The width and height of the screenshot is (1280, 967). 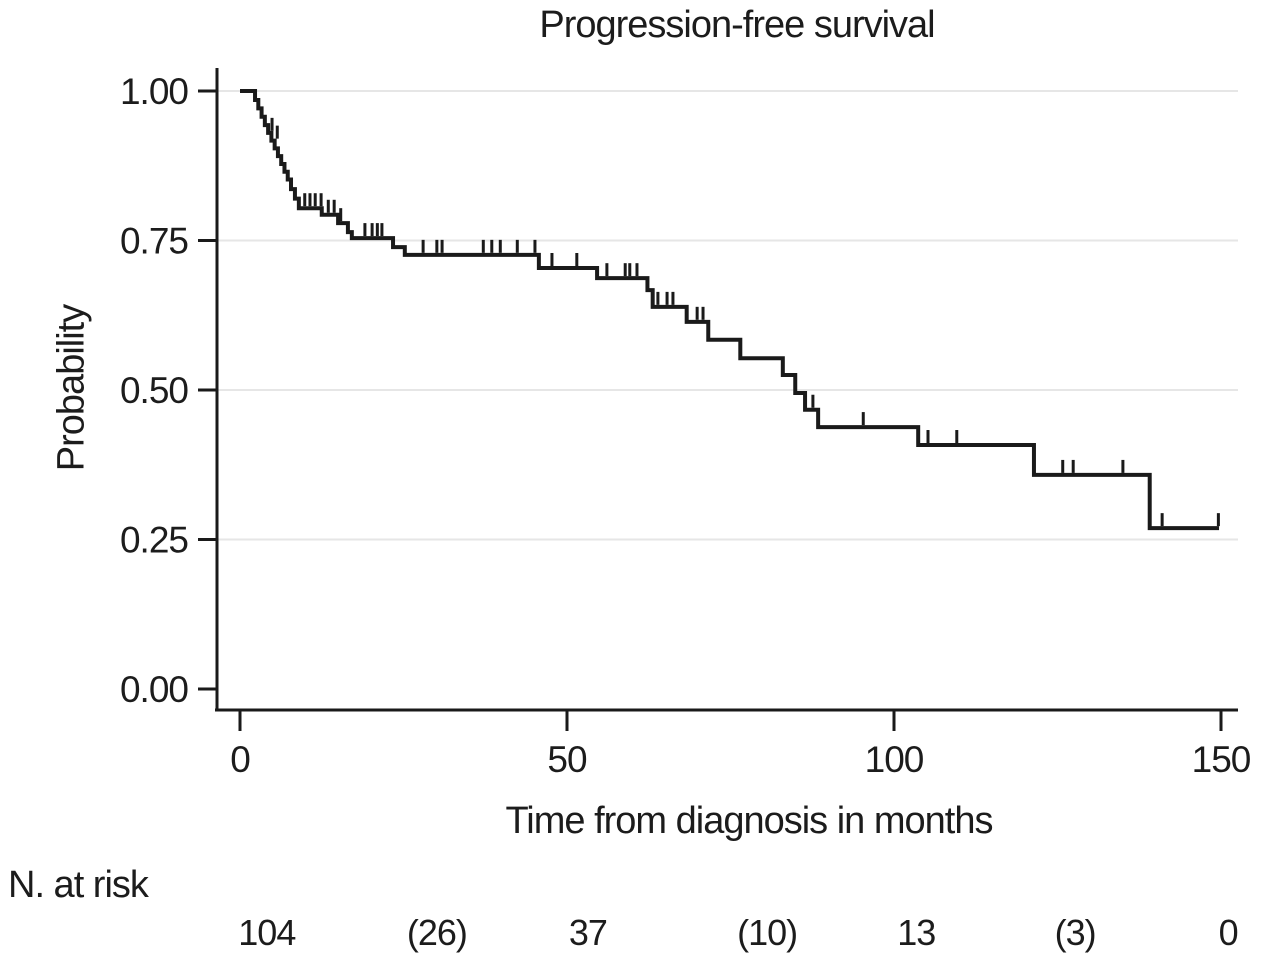 I want to click on n-at-risk-label: N. at risk, so click(x=78, y=885).